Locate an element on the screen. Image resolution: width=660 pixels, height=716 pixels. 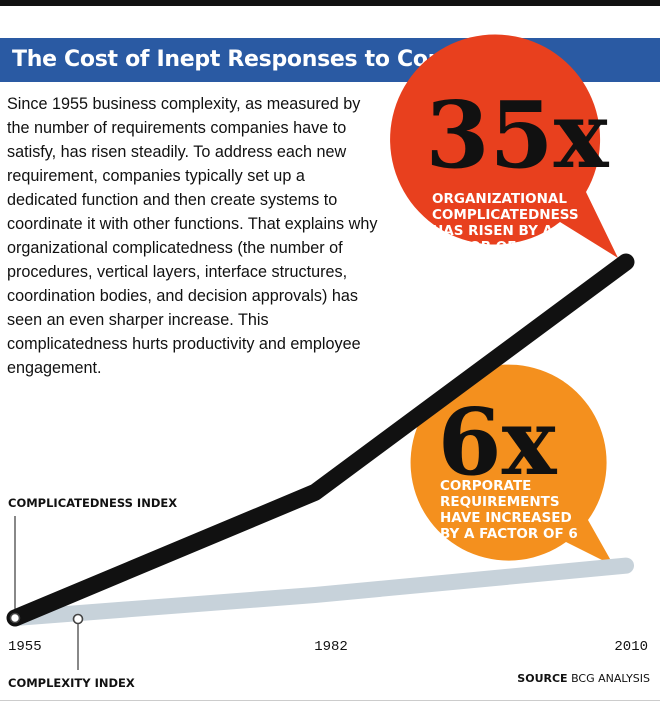
series-label-complicatedness: COMPLICATEDNESS INDEX is located at coordinates (92, 503).